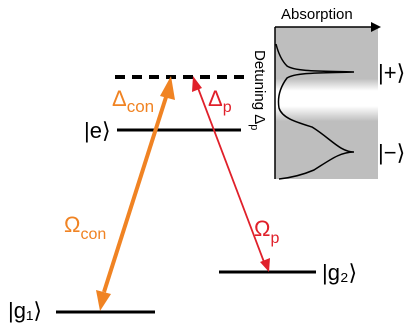  What do you see at coordinates (266, 231) in the screenshot?
I see `probe-rabi-label: Ωp` at bounding box center [266, 231].